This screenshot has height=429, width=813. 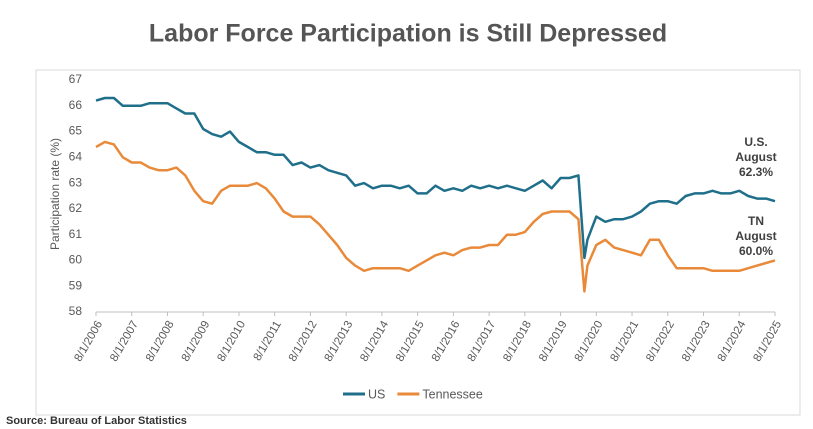 What do you see at coordinates (410, 341) in the screenshot?
I see `x-tick-label: 8/1/2015` at bounding box center [410, 341].